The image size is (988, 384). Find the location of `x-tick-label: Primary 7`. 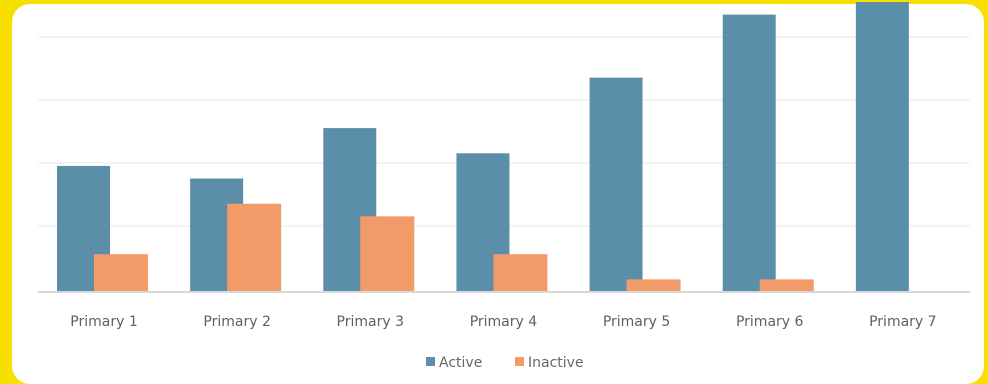

x-tick-label: Primary 7 is located at coordinates (902, 322).